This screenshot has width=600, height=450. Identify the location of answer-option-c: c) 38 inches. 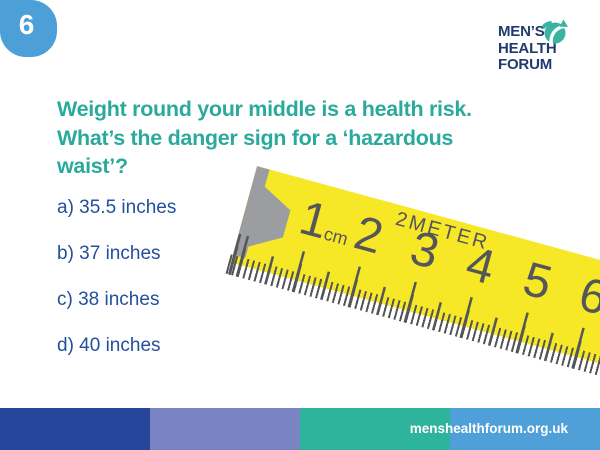
(108, 299).